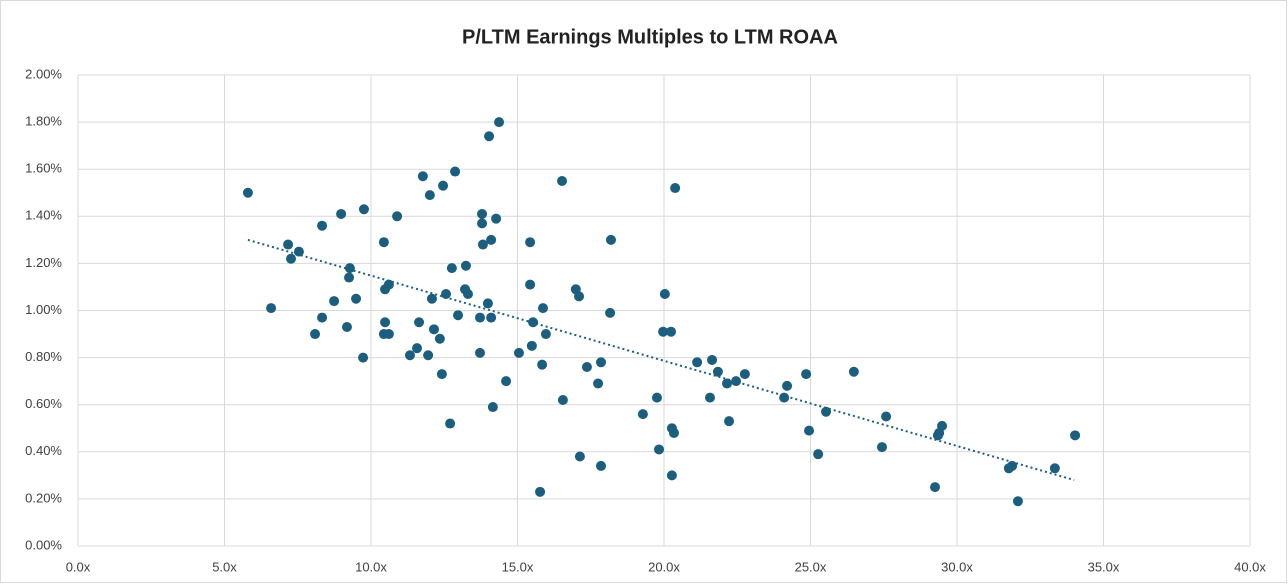 The image size is (1288, 584). Describe the element at coordinates (371, 566) in the screenshot. I see `x-tick-label: 10.0x` at that location.